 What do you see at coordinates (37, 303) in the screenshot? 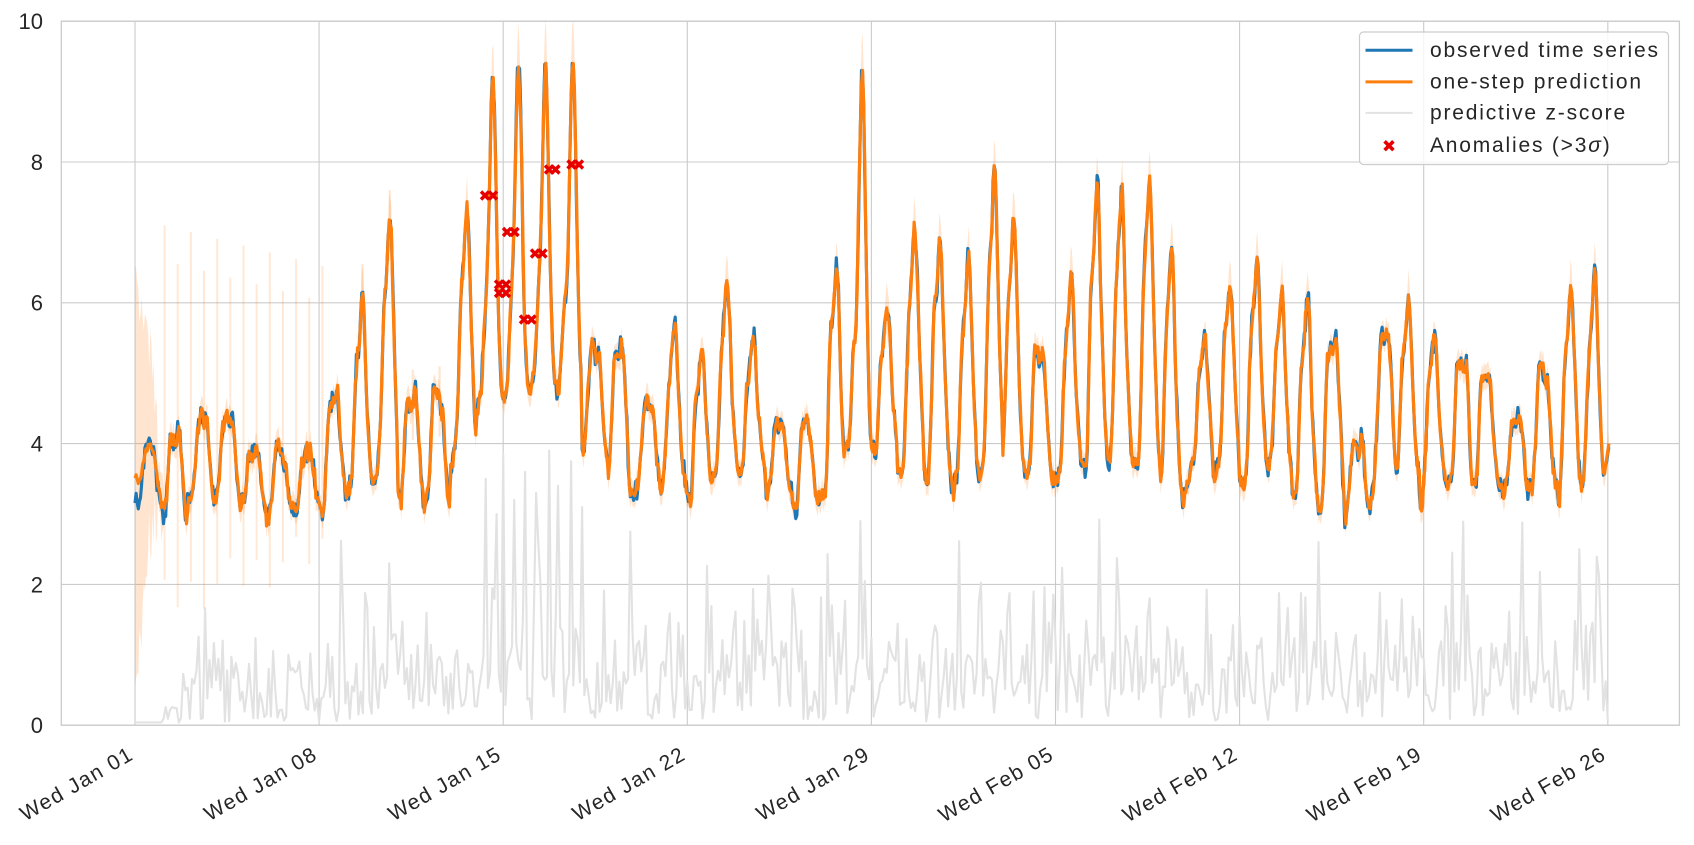
I see `svg-text: 6` at bounding box center [37, 303].